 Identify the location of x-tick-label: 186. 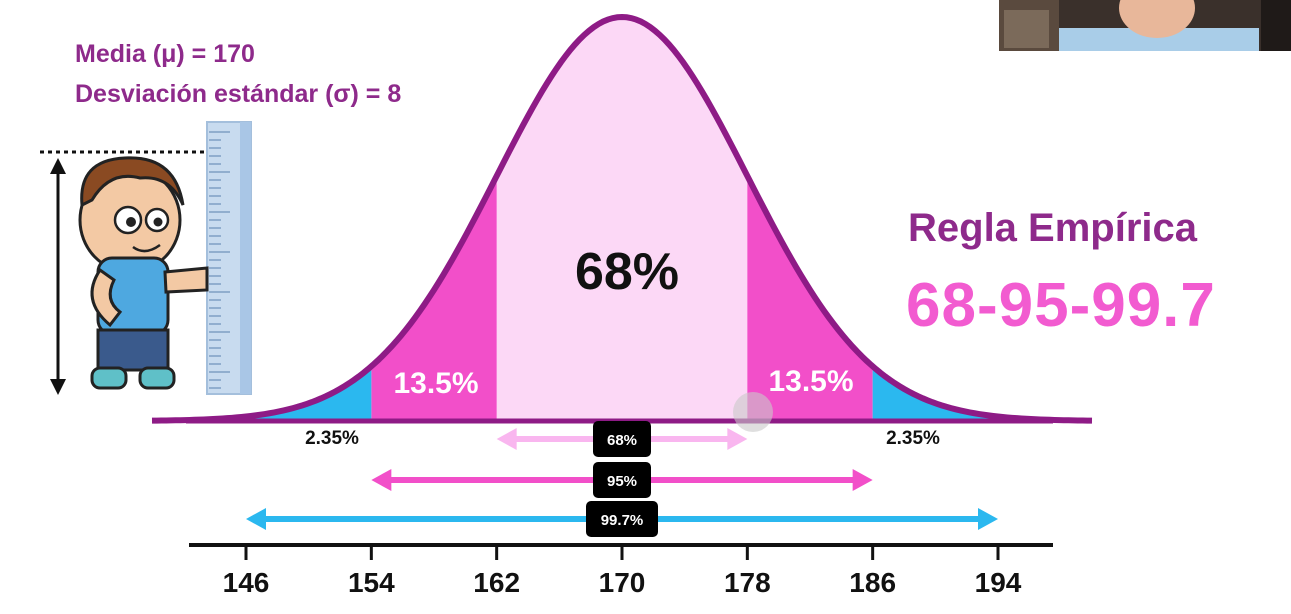
(872, 582).